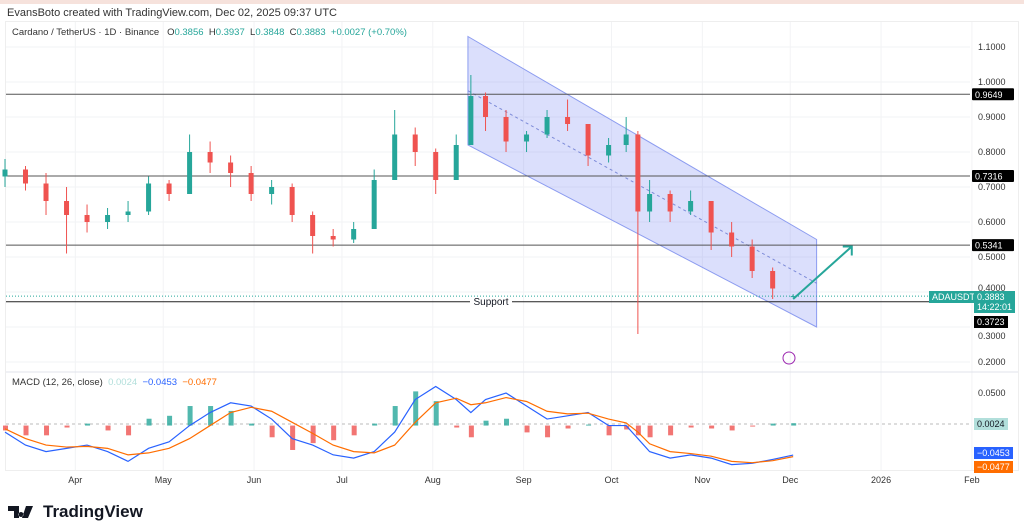 This screenshot has height=532, width=1024. I want to click on macd-line, so click(399, 425).